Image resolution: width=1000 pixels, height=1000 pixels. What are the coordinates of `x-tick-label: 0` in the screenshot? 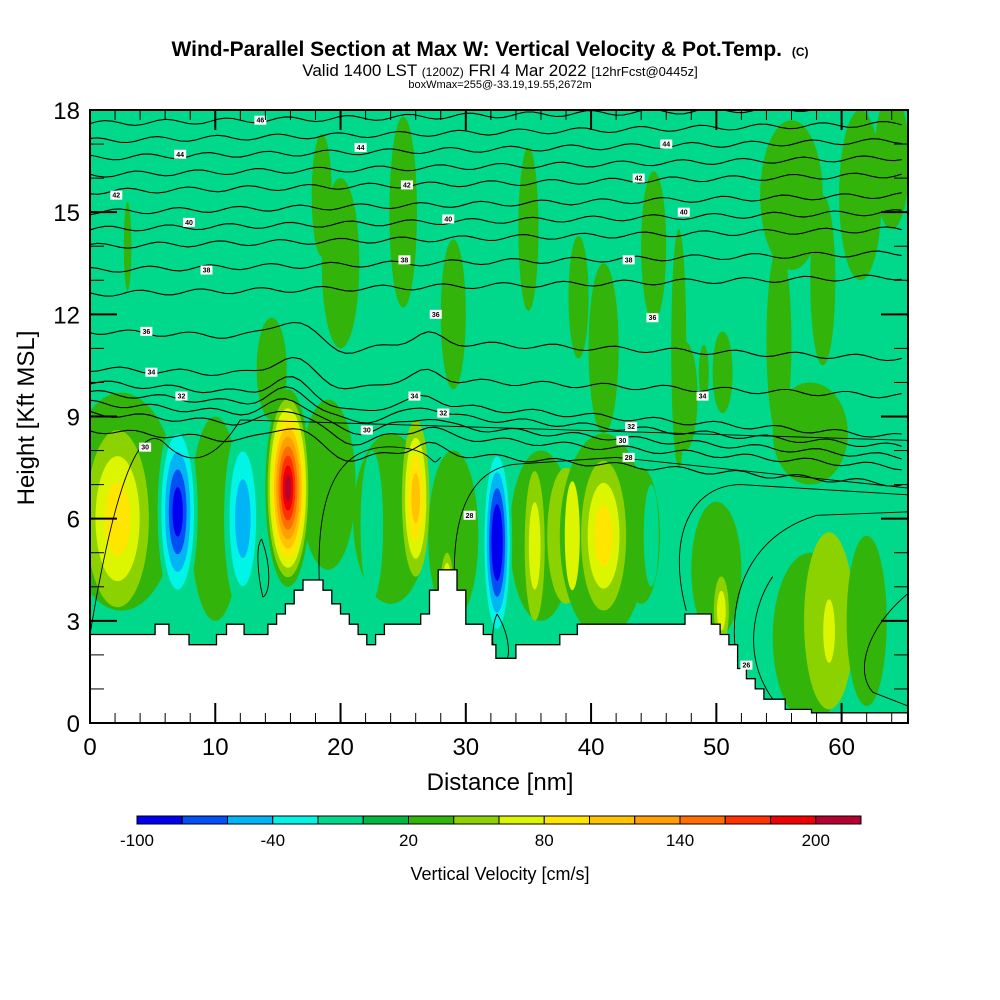 It's located at (89, 747).